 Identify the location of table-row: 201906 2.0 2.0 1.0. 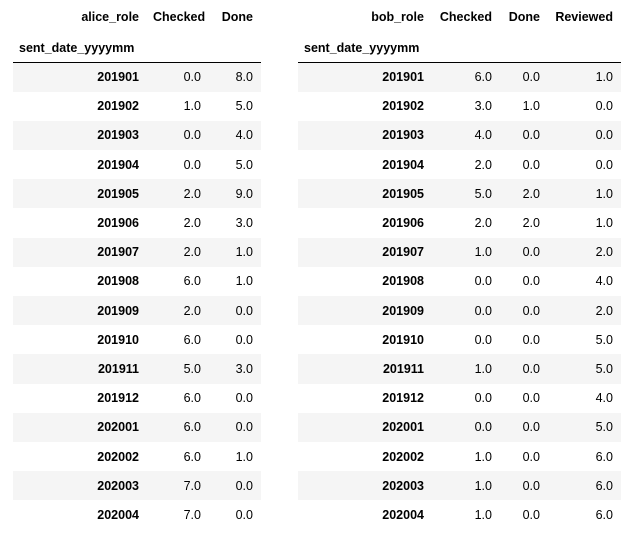
(459, 222).